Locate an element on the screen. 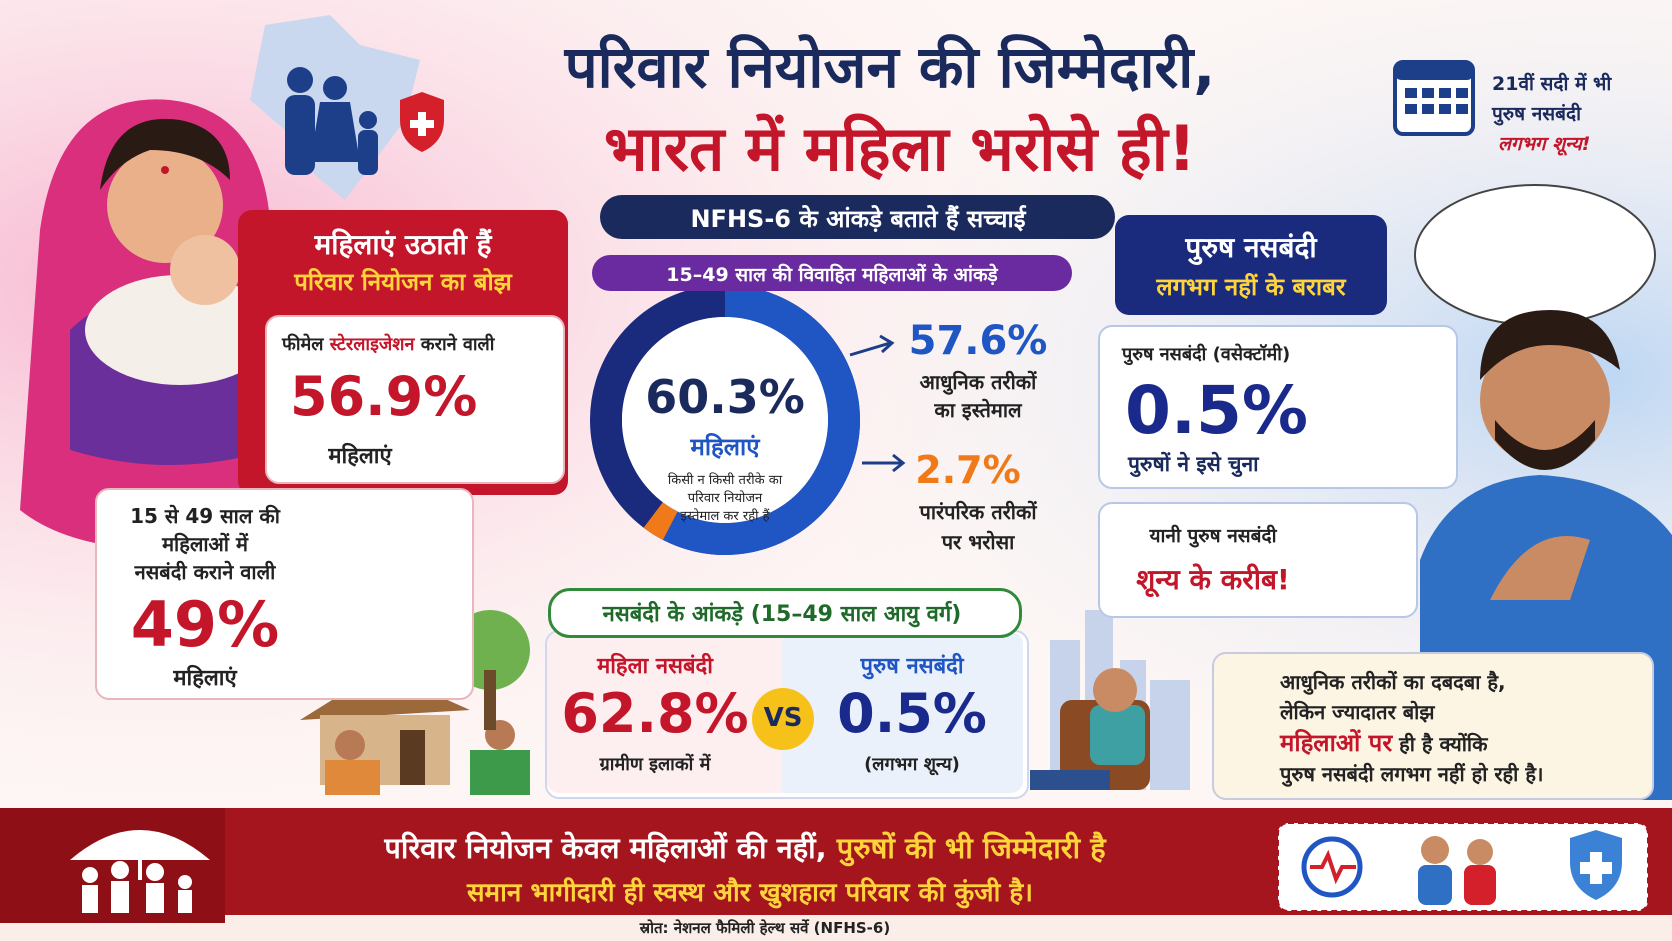  note-line: पुरुष नसबंदी लगभग नहीं हो रही है। is located at coordinates (1412, 774).